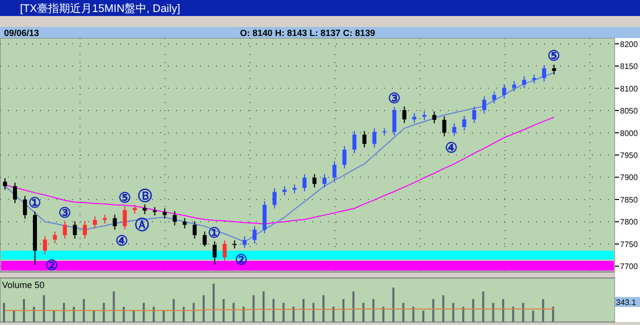 This screenshot has height=325, width=640. What do you see at coordinates (215, 232) in the screenshot?
I see `annotation: ①` at bounding box center [215, 232].